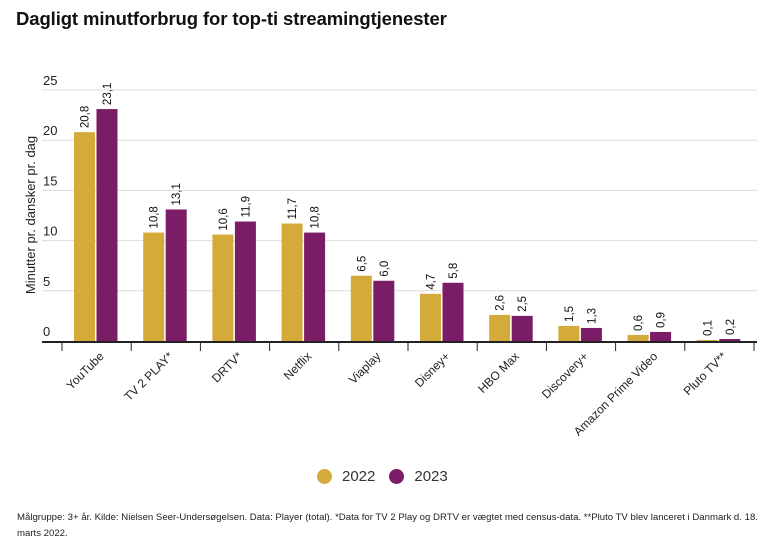 This screenshot has width=770, height=556. What do you see at coordinates (50, 206) in the screenshot?
I see `y-axis-ticks: 0 5 10 15 20 25` at bounding box center [50, 206].